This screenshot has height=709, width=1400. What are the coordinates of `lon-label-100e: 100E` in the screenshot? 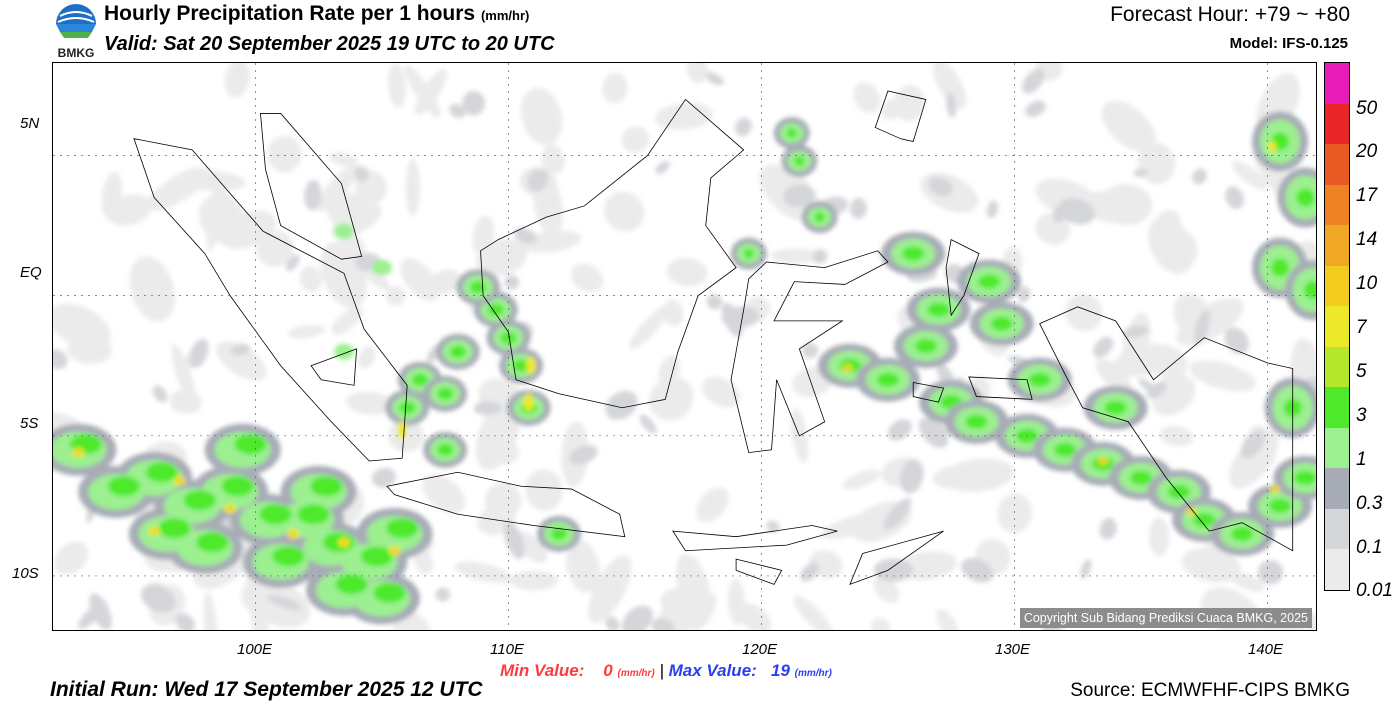 It's located at (255, 649).